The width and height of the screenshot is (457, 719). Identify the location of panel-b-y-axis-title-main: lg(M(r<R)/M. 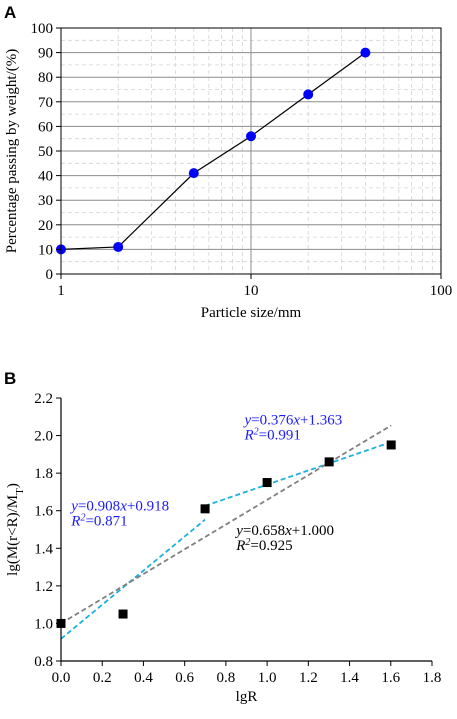
(13, 535).